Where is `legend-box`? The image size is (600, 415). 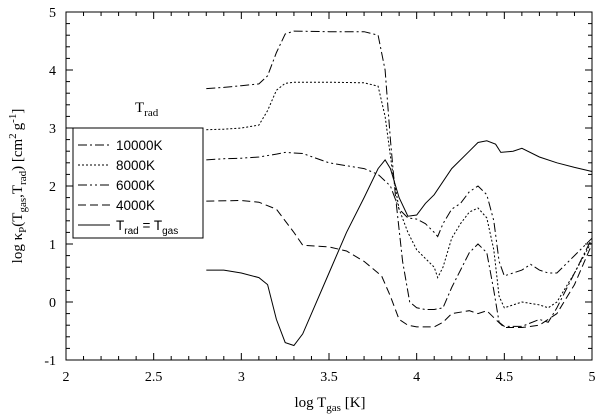
legend-box is located at coordinates (138, 183).